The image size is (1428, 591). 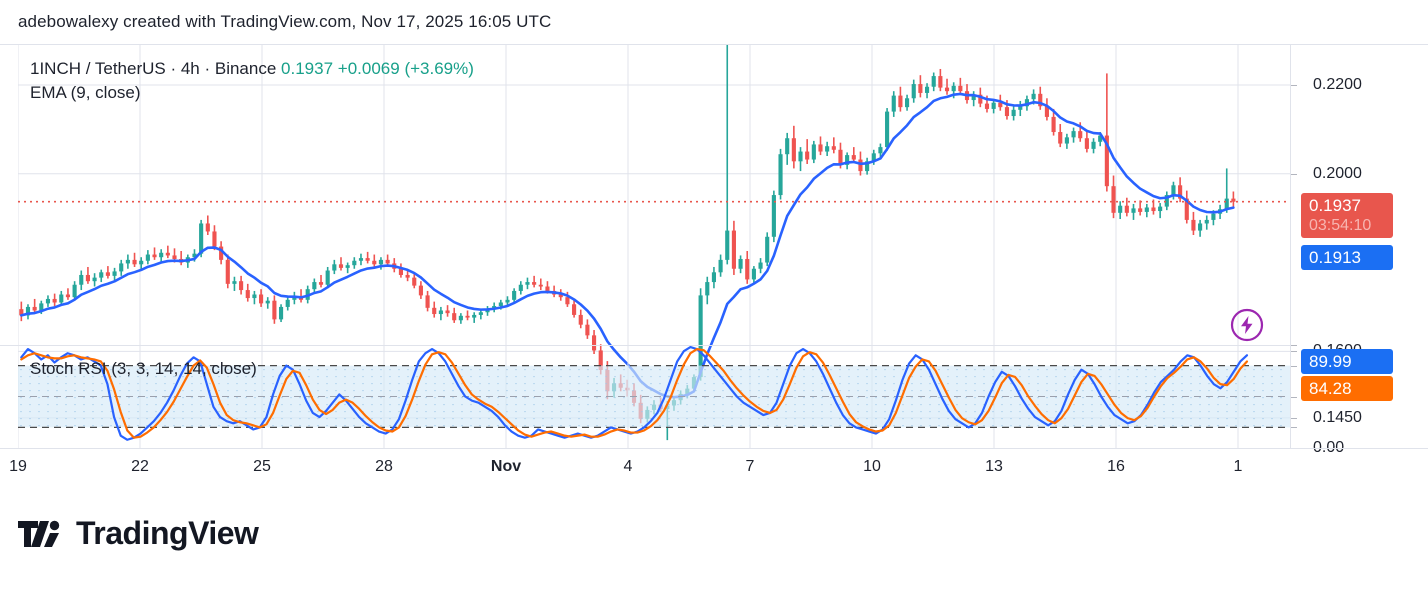 What do you see at coordinates (714, 468) in the screenshot?
I see `time-axis: 19 22 25 28 Nov 4 7 10 13 16 1` at bounding box center [714, 468].